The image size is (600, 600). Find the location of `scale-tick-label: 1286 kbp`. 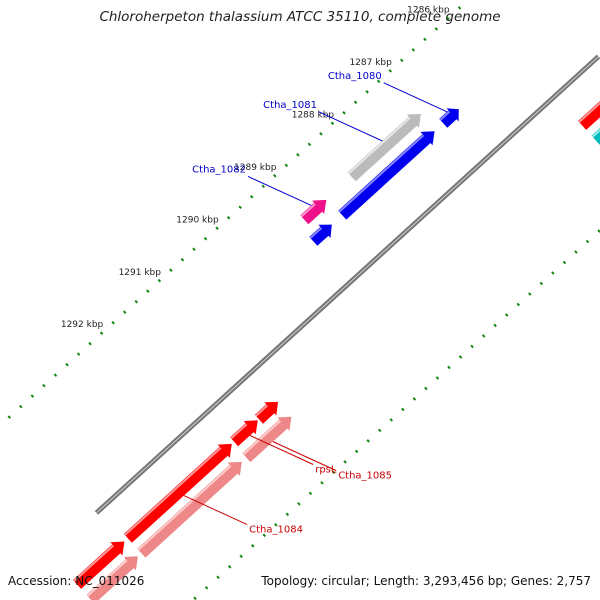

scale-tick-label: 1286 kbp is located at coordinates (428, 10).